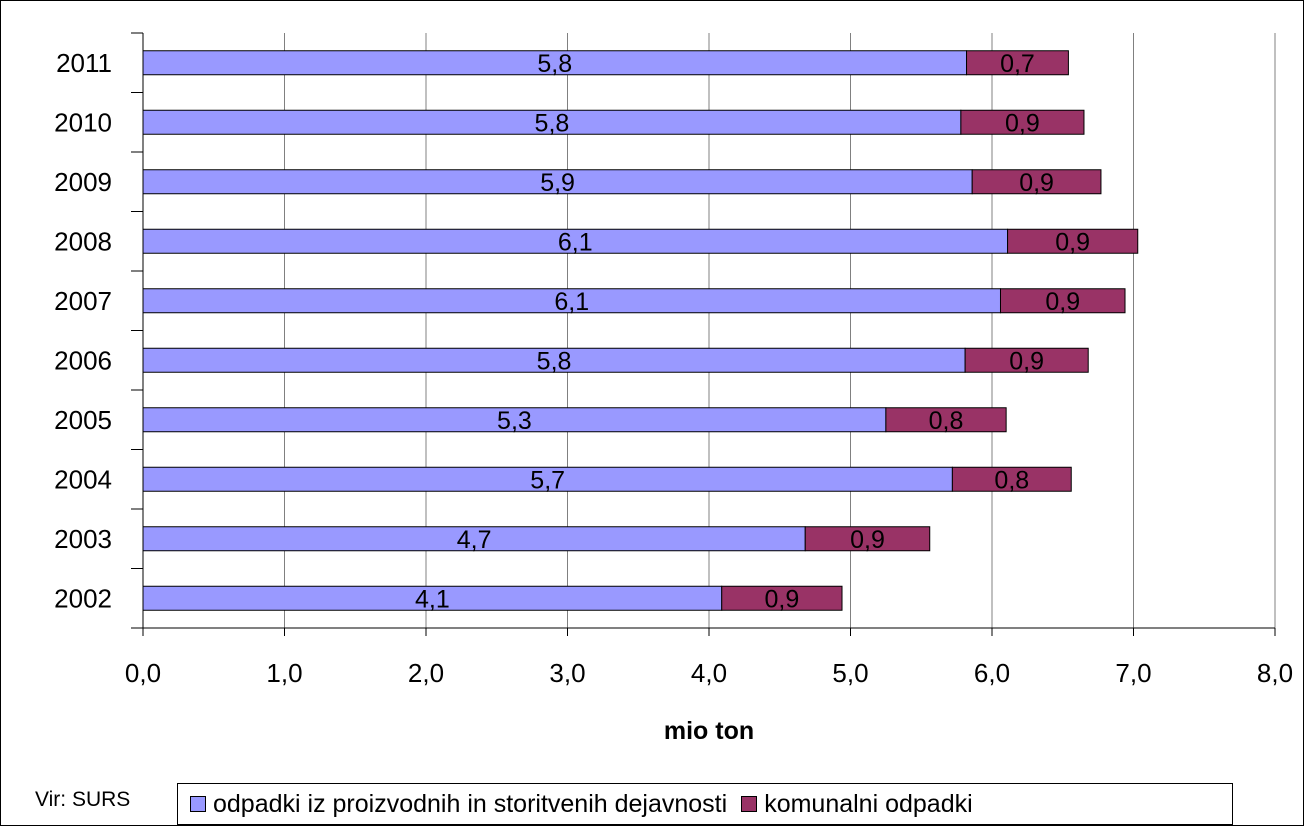  I want to click on legend-swatch-industrial, so click(198, 804).